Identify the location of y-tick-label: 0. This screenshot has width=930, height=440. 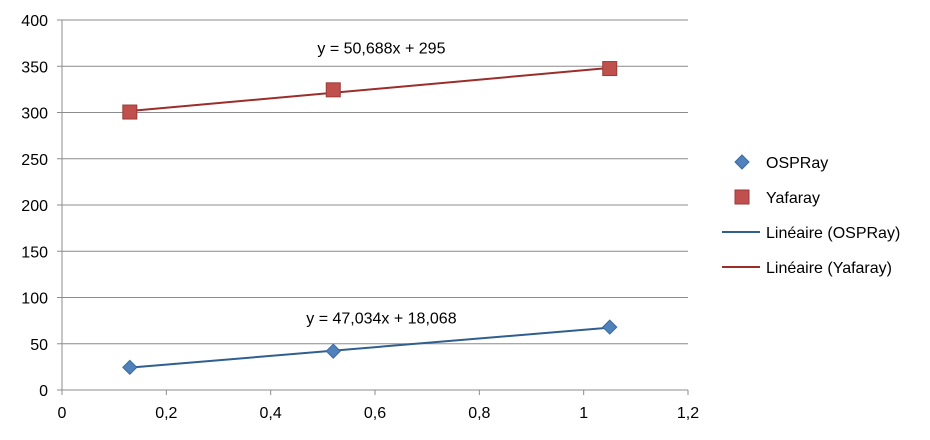
(43, 391).